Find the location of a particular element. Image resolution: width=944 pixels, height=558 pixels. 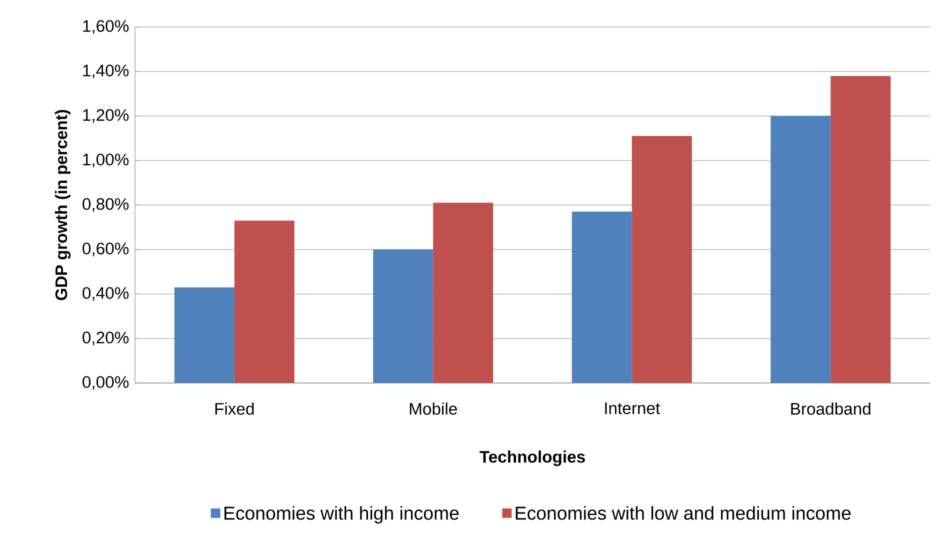

x-tick-label: Fixed is located at coordinates (234, 408).